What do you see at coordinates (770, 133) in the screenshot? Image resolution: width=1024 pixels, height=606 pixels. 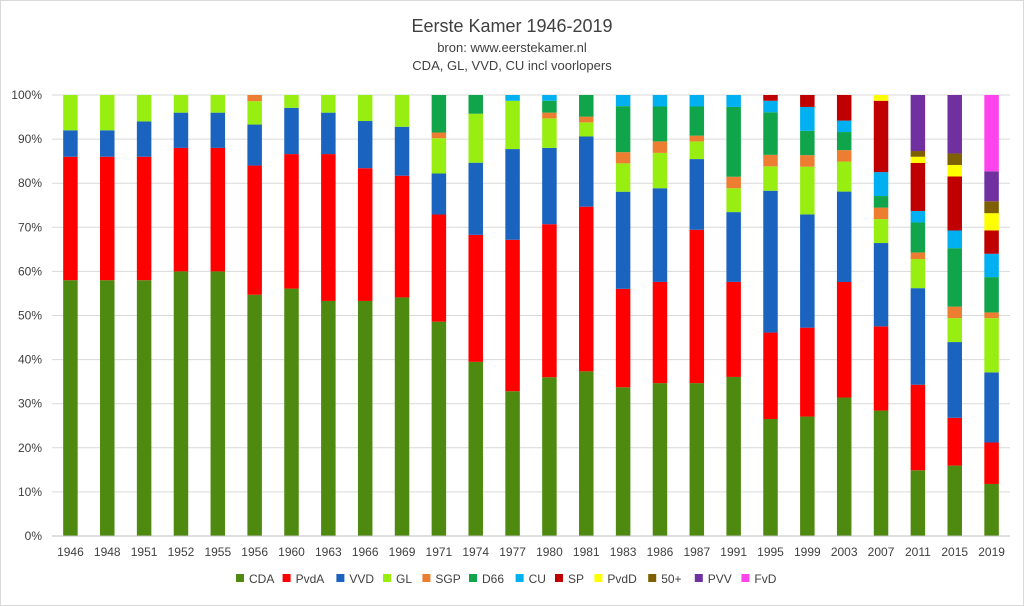 I see `bar-segment-D66-1995` at bounding box center [770, 133].